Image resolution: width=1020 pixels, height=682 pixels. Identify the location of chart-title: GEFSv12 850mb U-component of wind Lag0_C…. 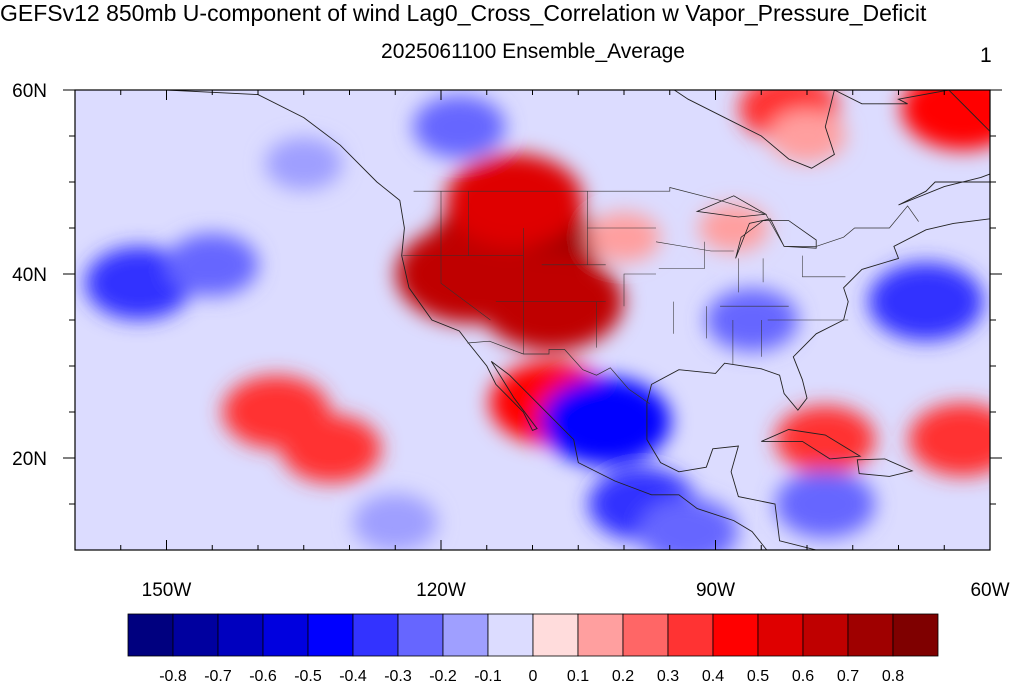
(463, 13).